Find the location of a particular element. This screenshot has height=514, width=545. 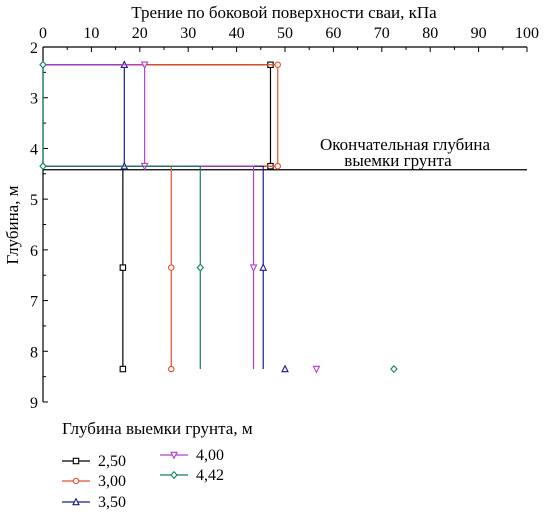

legend-label: 4,42 is located at coordinates (210, 475).